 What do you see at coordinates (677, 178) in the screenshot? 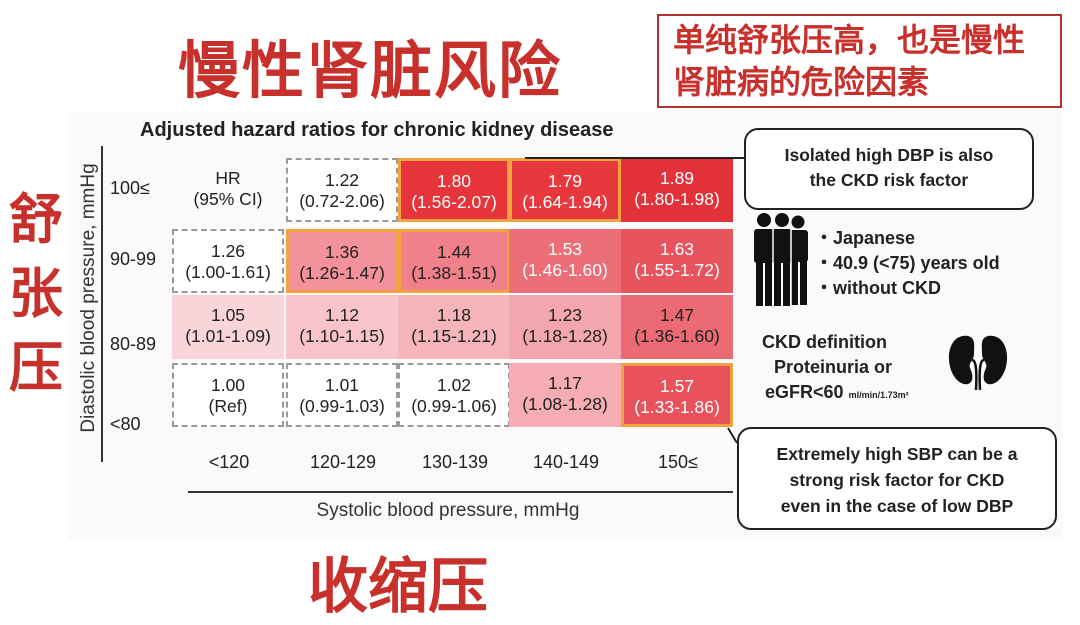
I see `hr-value: 1.89` at bounding box center [677, 178].